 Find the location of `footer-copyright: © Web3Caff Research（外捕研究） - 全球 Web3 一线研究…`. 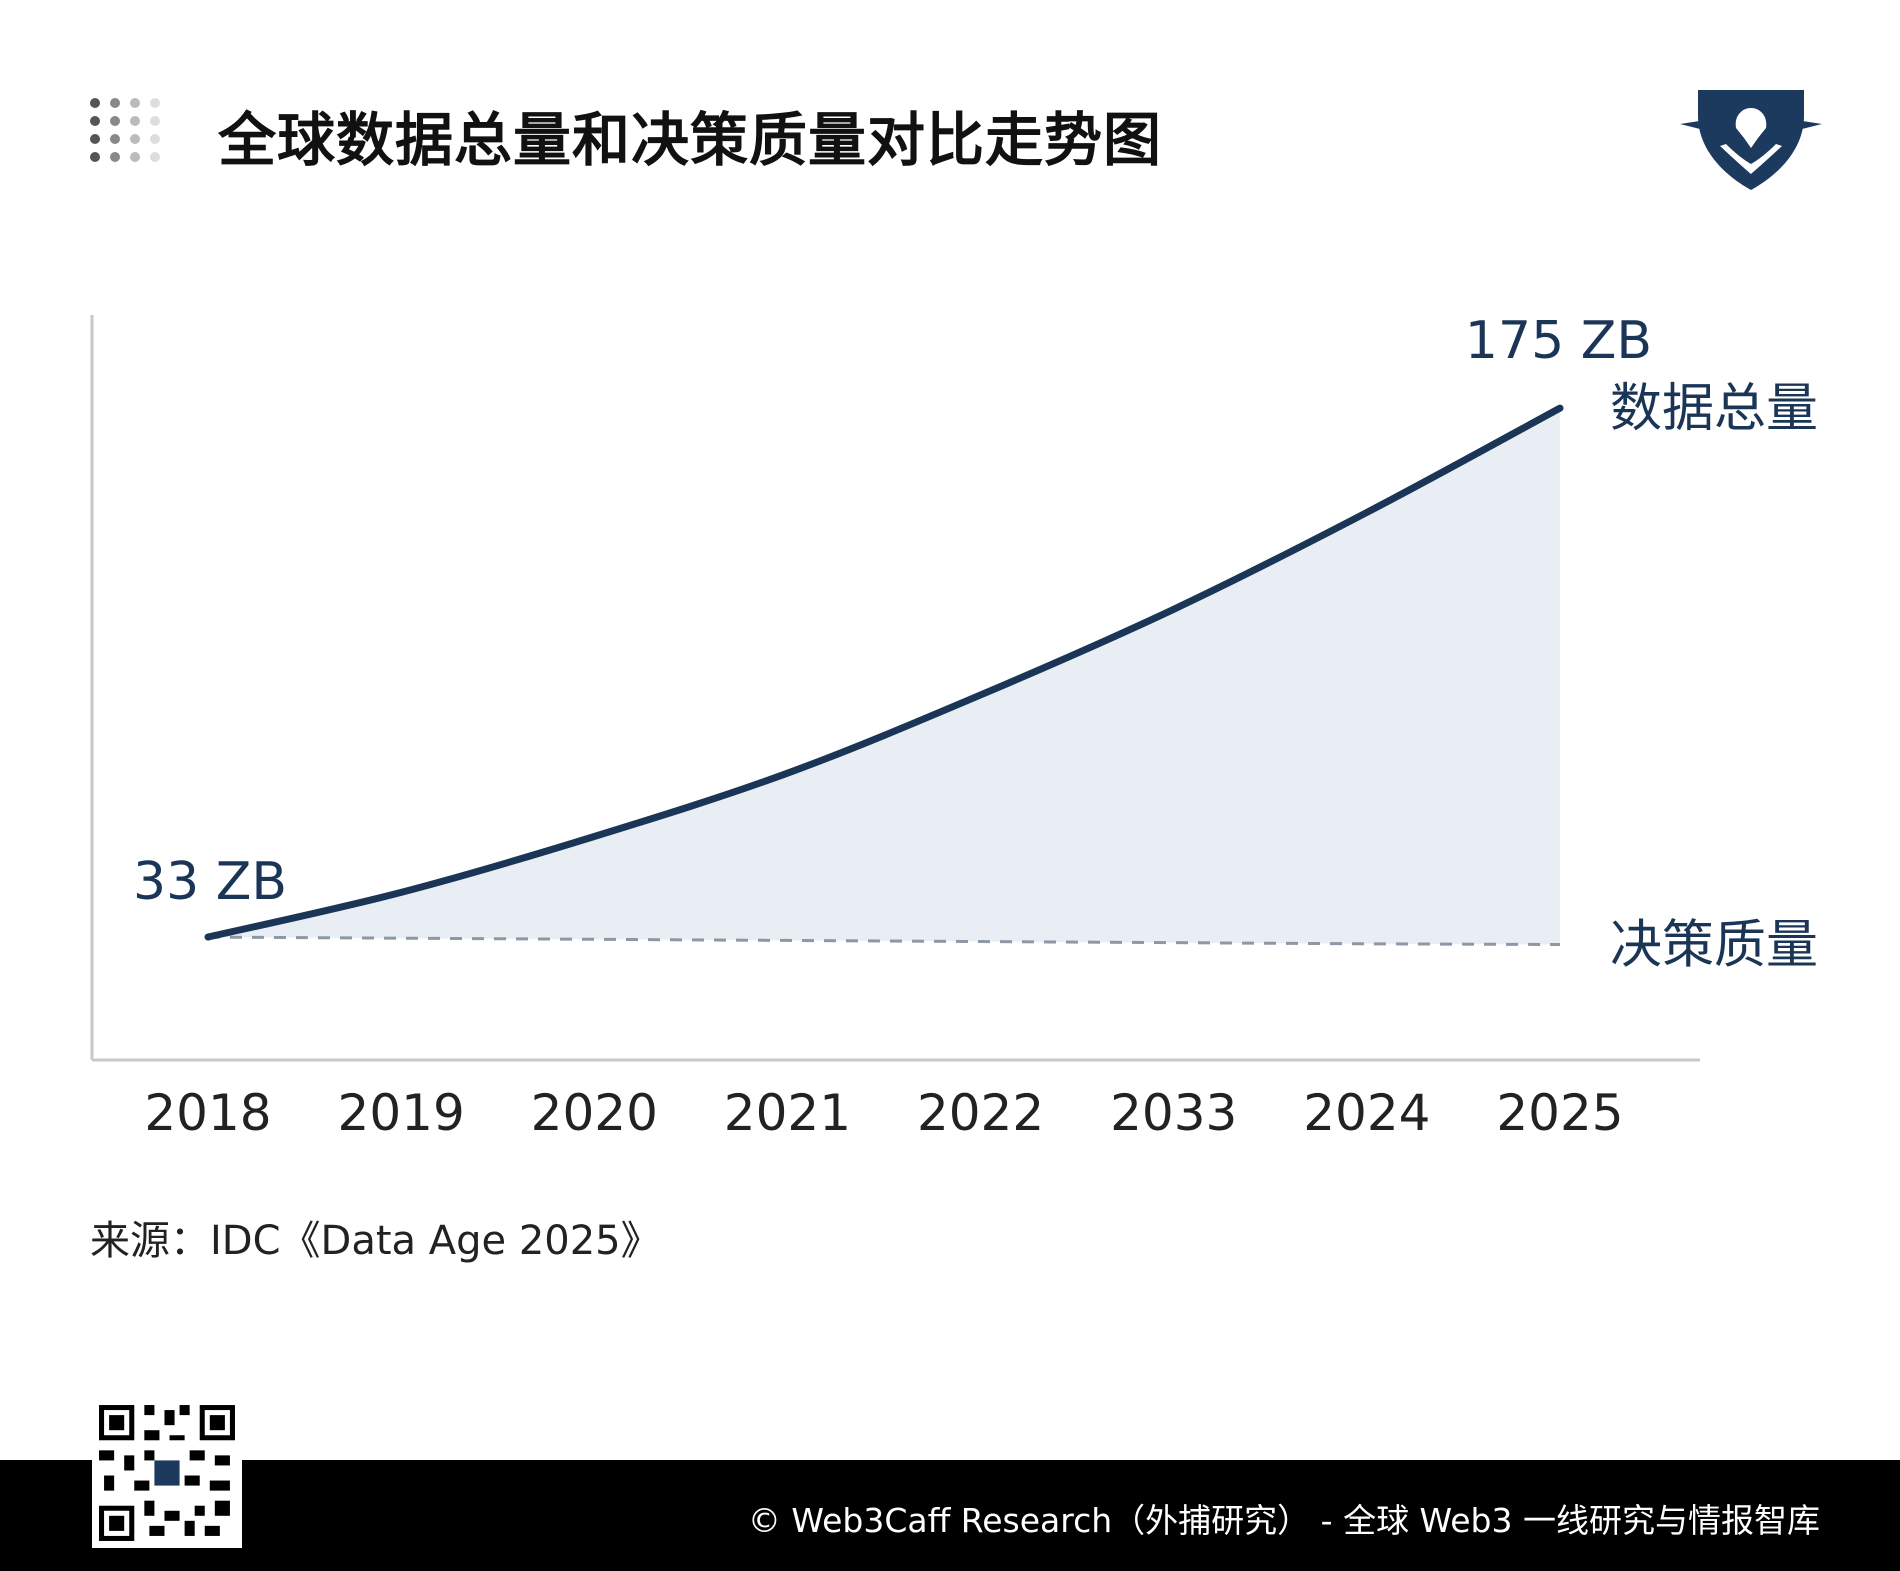

footer-copyright: © Web3Caff Research（外捕研究） - 全球 Web3 一线研究… is located at coordinates (1283, 1520).